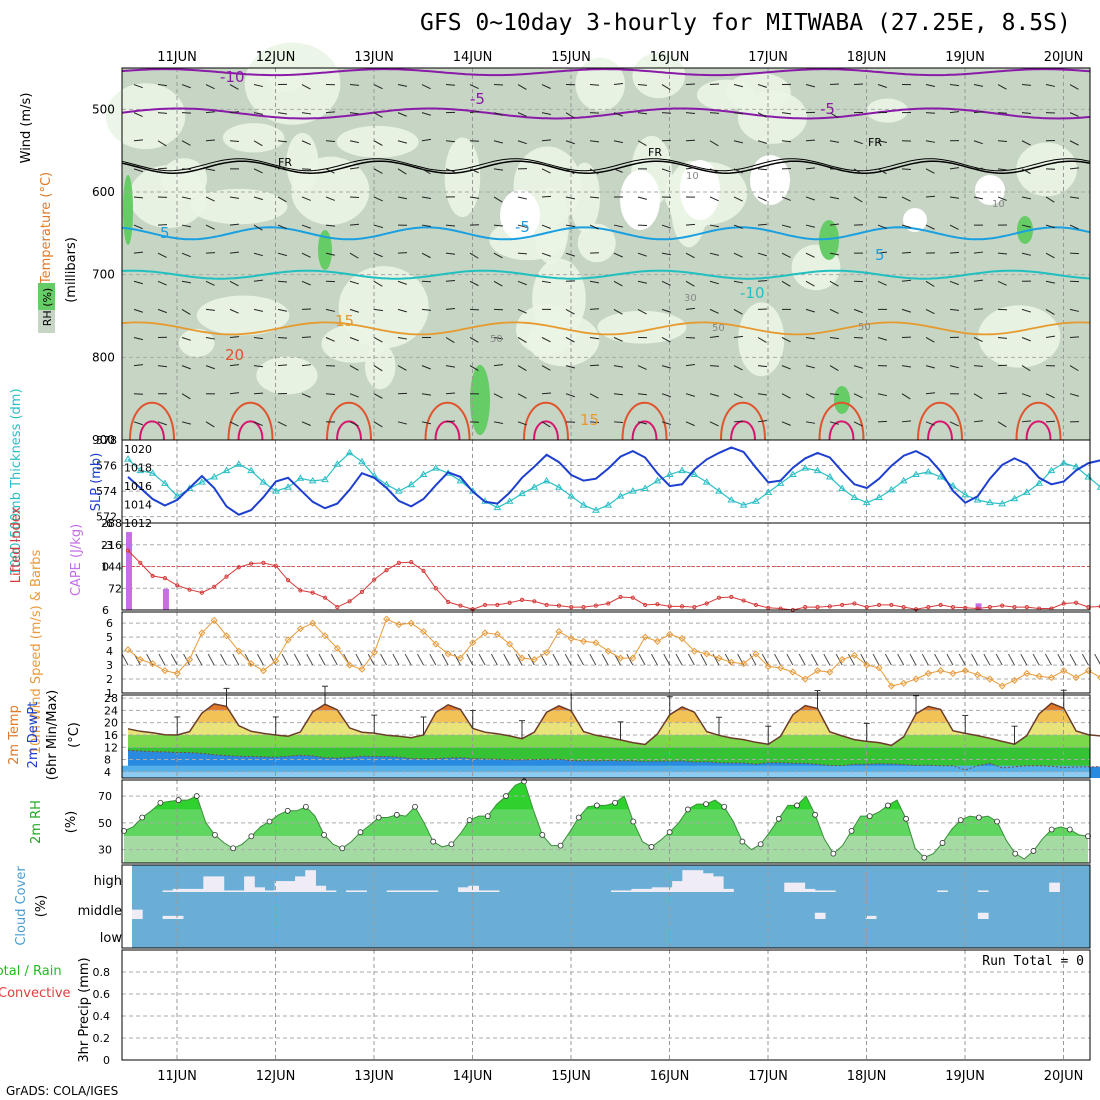  What do you see at coordinates (76, 560) in the screenshot?
I see `label-part: CAPE (J/kg)` at bounding box center [76, 560].